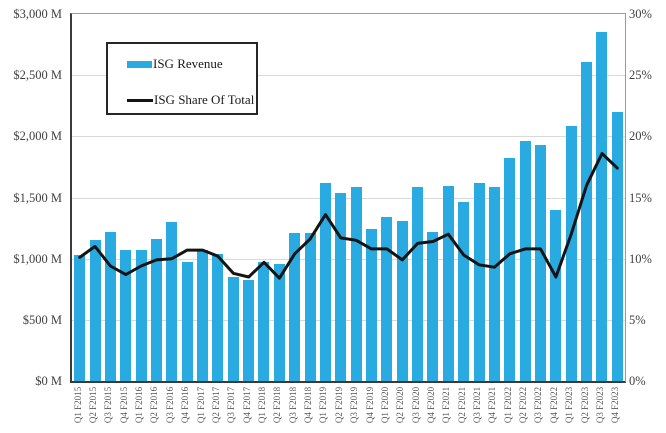 Image resolution: width=666 pixels, height=433 pixels. I want to click on right-axis-tick: 0%, so click(637, 381).